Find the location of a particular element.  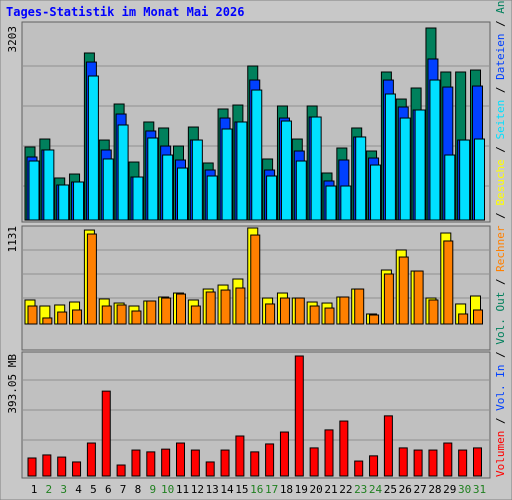

y-tick-label: 393.05 MB is located at coordinates (12, 384).